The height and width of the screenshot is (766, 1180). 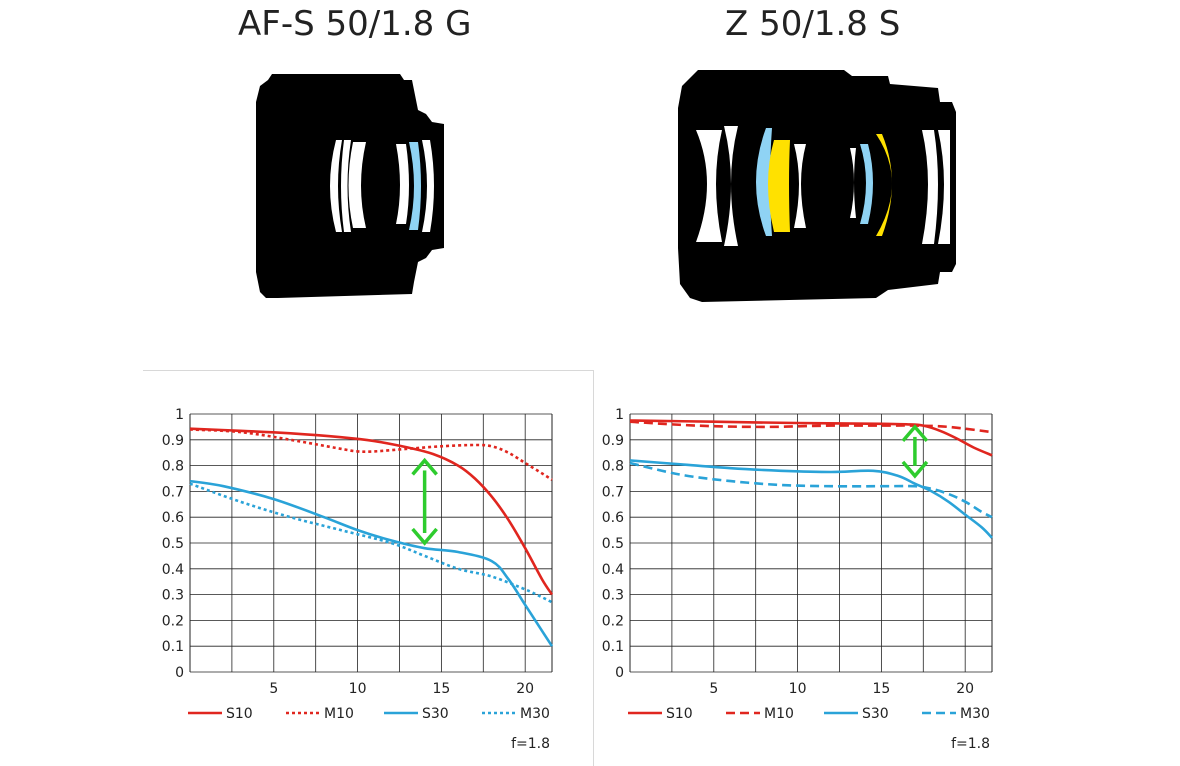 I want to click on lens-barrel, so click(x=817, y=186).